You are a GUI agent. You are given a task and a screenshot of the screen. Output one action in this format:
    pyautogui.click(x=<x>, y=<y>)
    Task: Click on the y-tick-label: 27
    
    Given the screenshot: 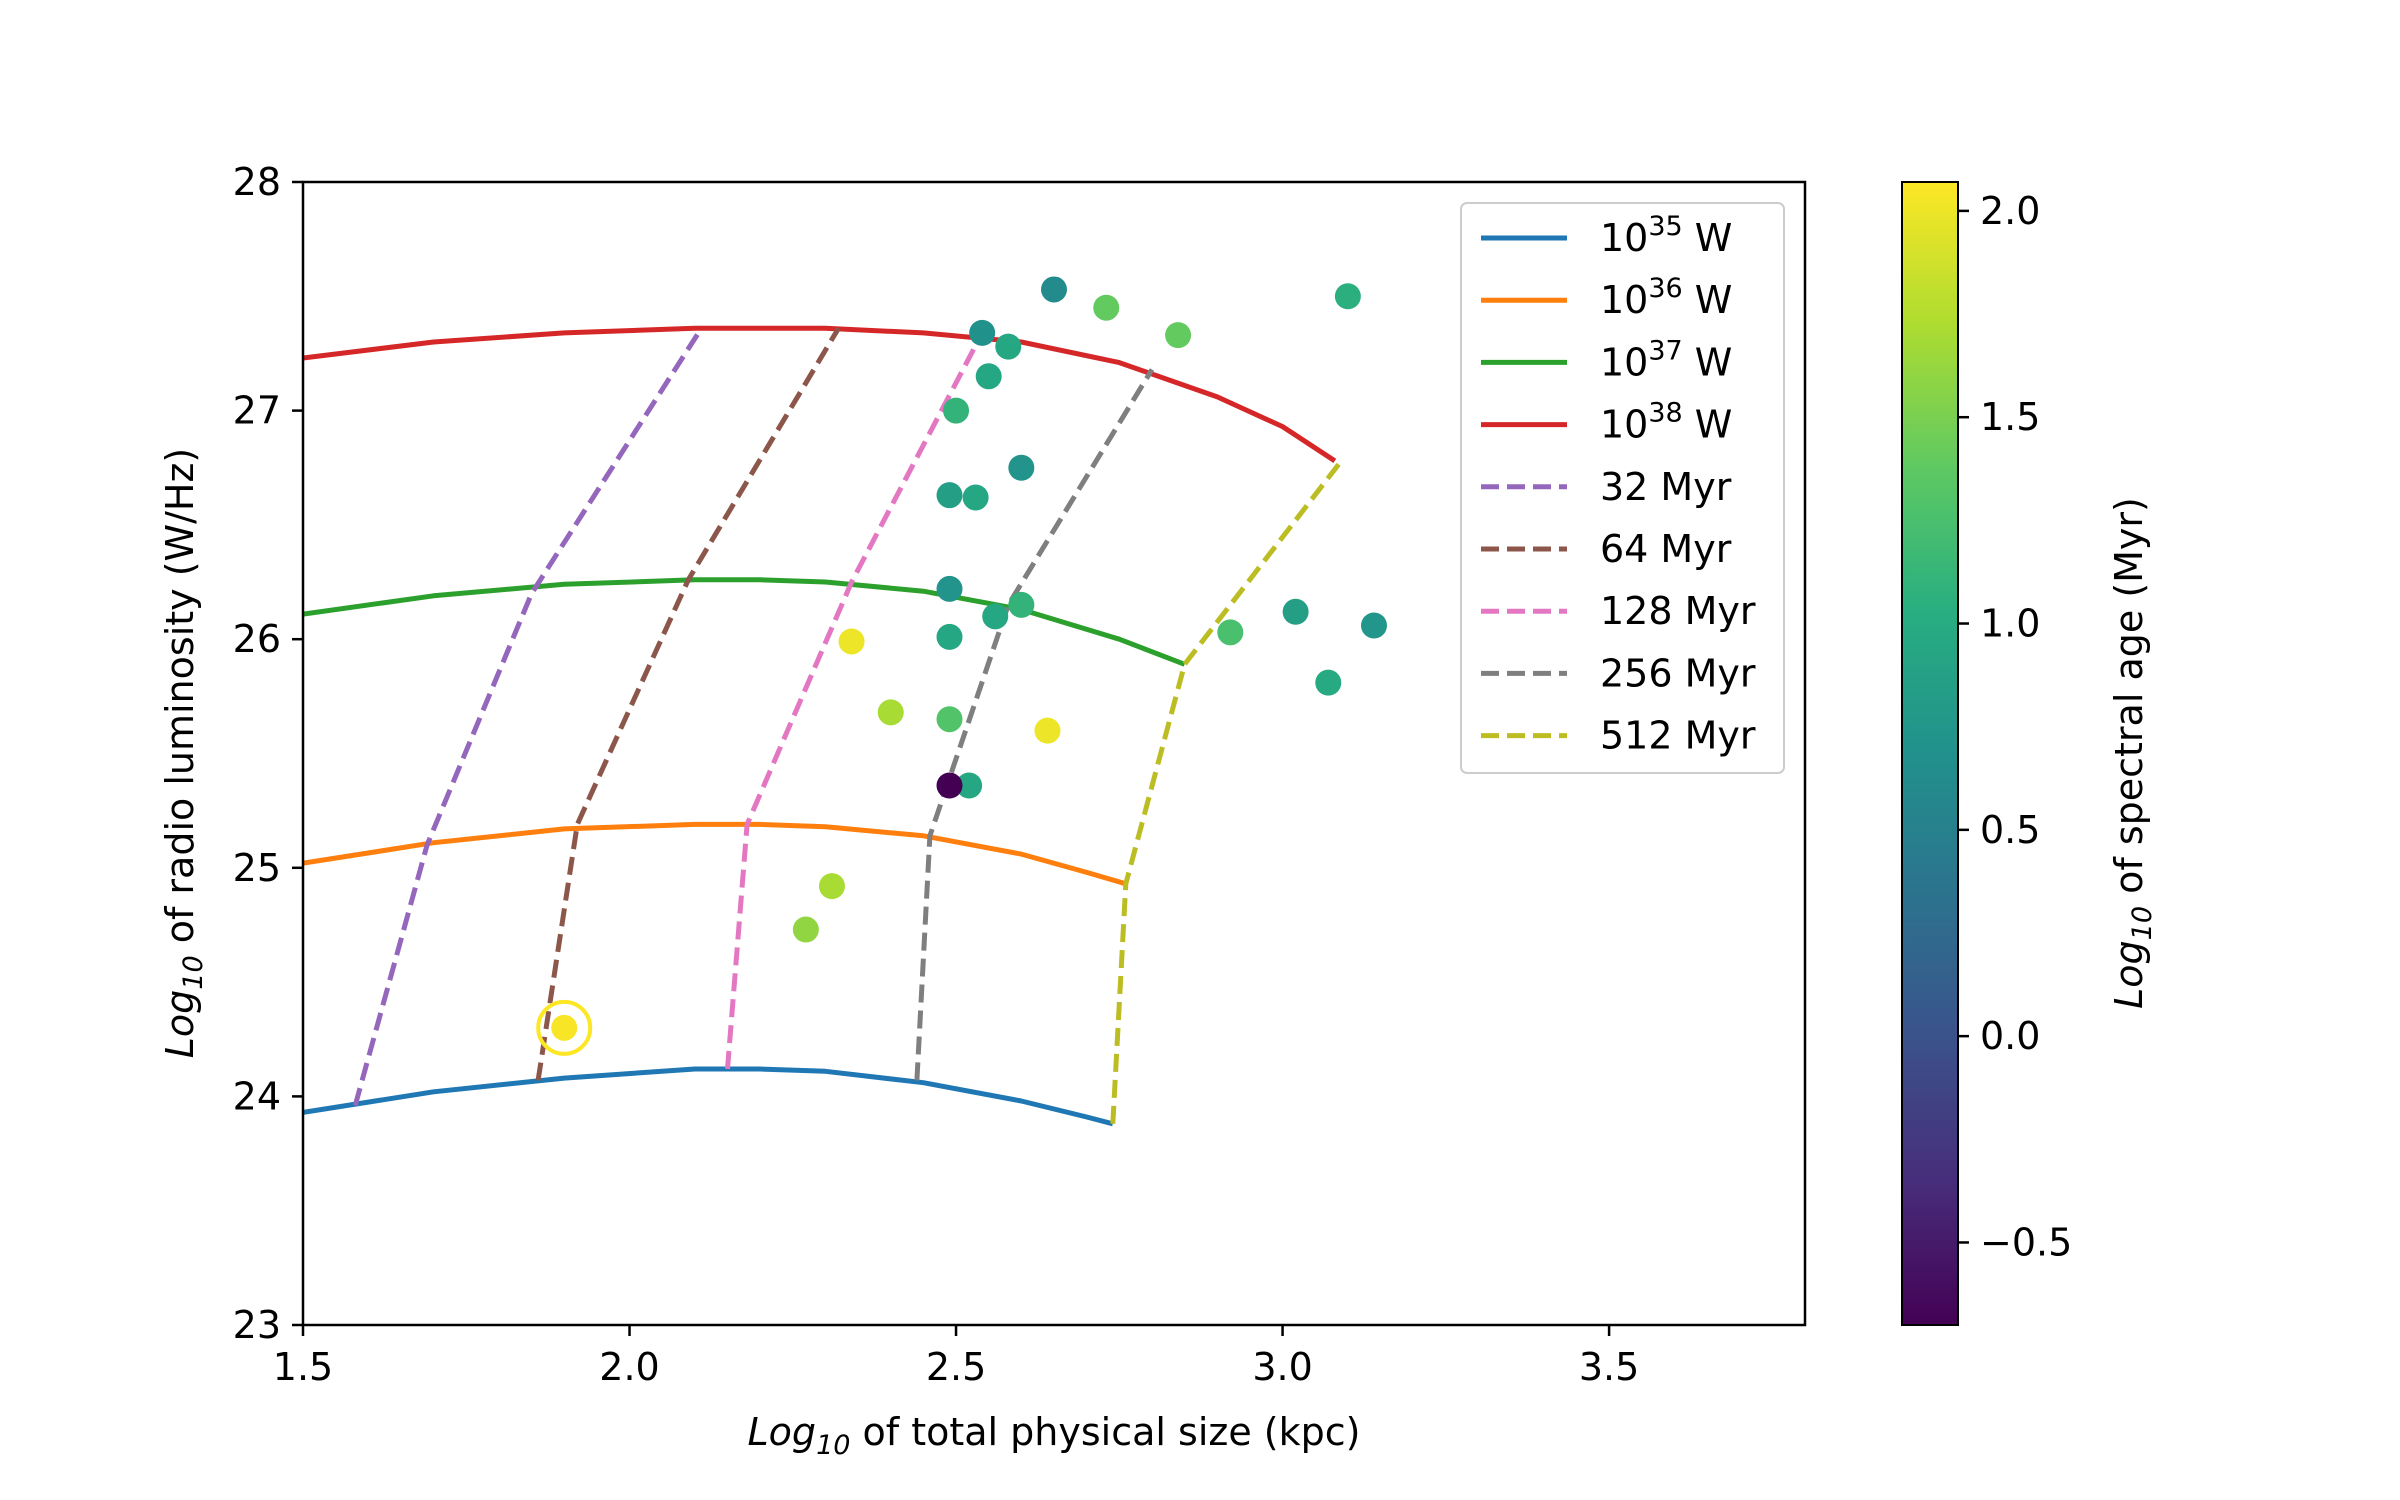 What is the action you would take?
    pyautogui.click(x=257, y=411)
    